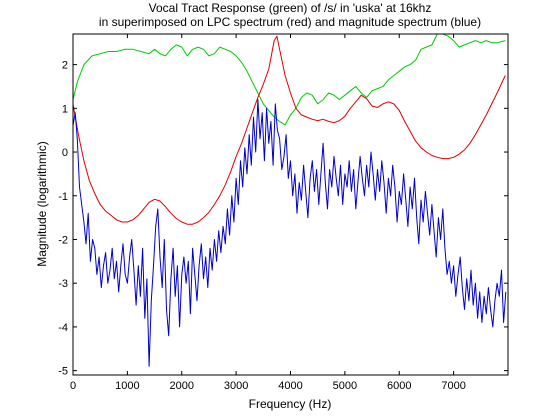 This screenshot has width=560, height=420. What do you see at coordinates (65, 153) in the screenshot?
I see `y-tick-label: 0` at bounding box center [65, 153].